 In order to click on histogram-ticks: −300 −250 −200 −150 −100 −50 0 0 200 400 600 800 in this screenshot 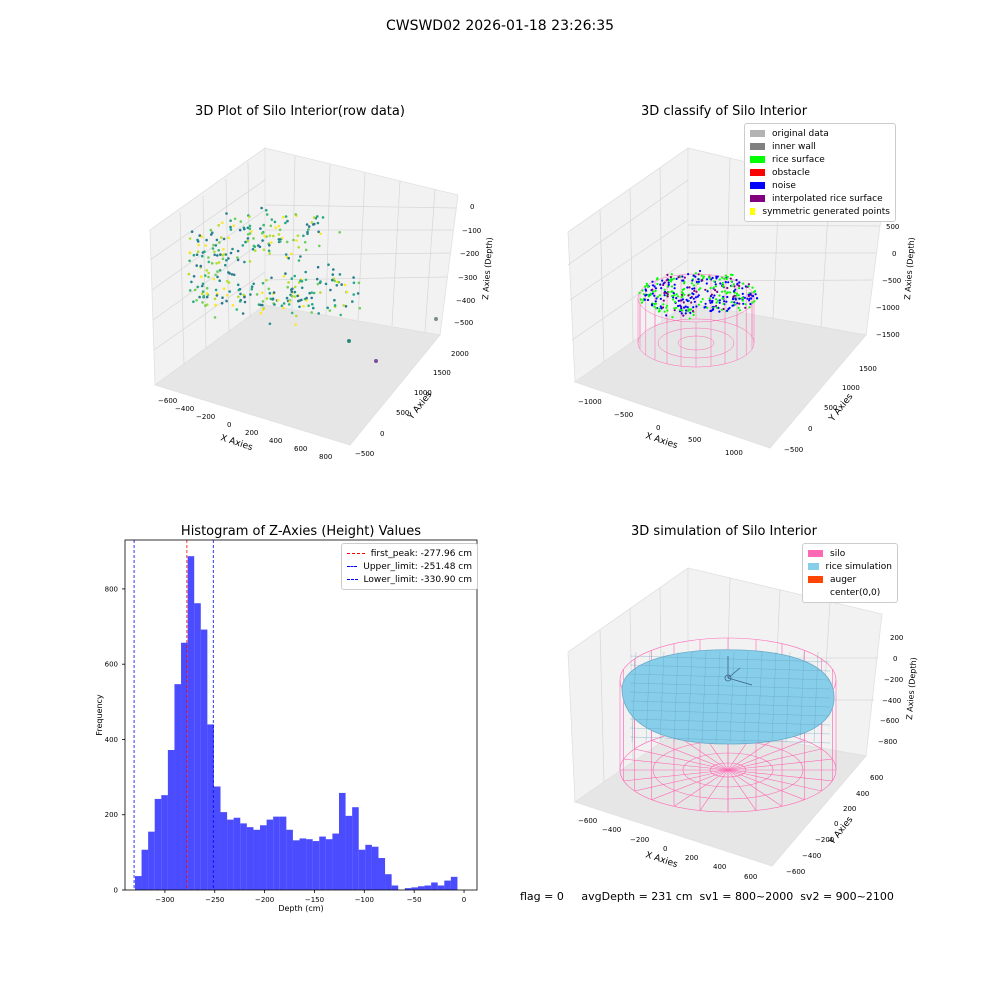, I will do `click(286, 744)`.